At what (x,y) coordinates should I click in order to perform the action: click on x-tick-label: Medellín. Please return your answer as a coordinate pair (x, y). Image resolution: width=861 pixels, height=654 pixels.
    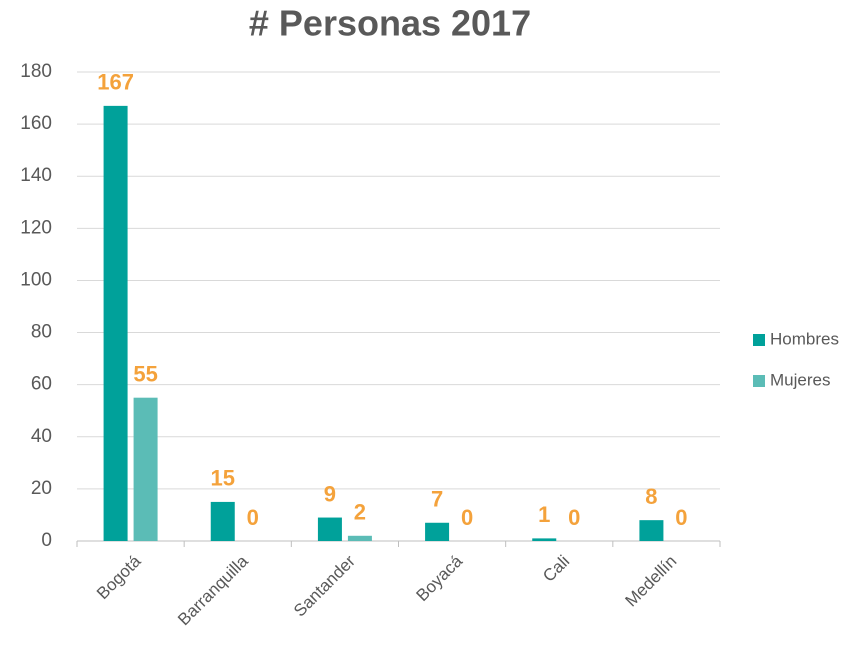
    Looking at the image, I should click on (651, 581).